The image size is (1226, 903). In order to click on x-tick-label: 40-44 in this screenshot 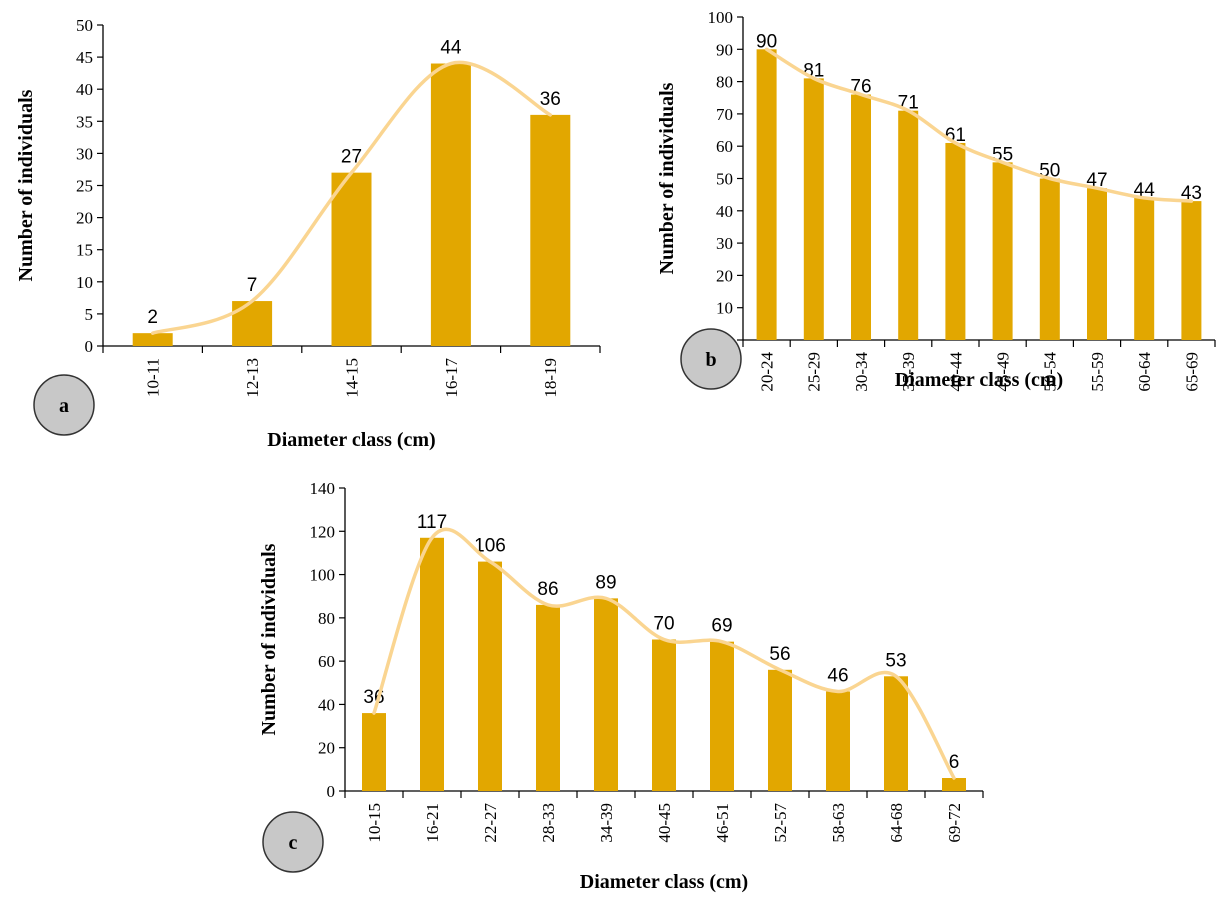, I will do `click(955, 372)`.